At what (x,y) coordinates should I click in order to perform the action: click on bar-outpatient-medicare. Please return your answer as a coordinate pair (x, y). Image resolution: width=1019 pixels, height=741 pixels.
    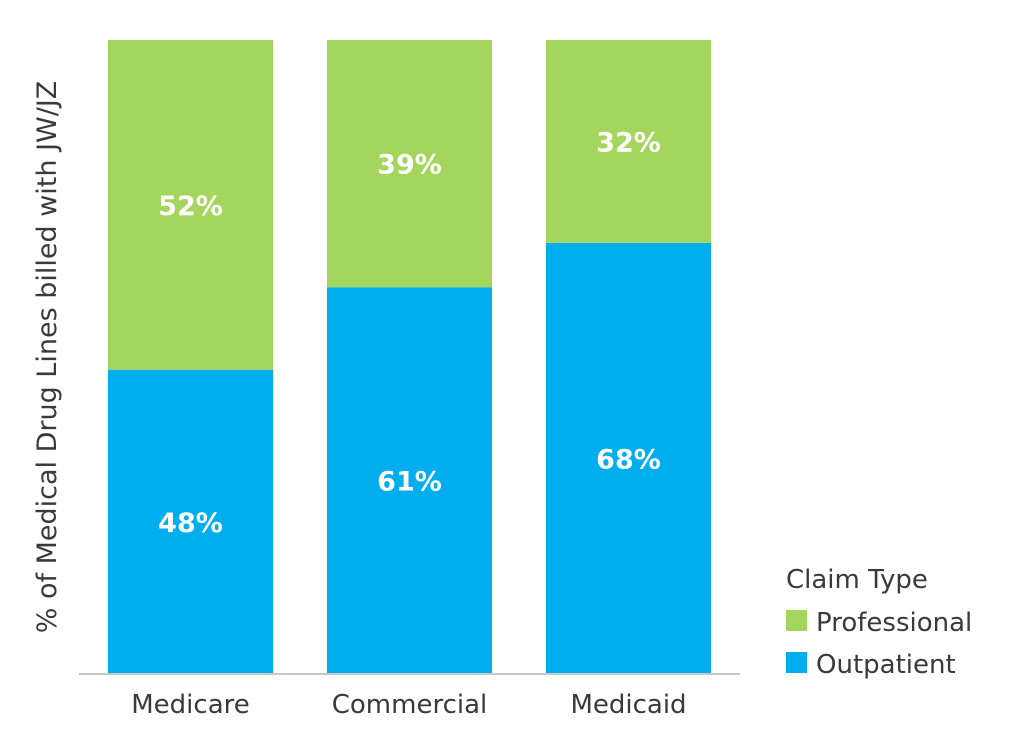
    Looking at the image, I should click on (190, 521).